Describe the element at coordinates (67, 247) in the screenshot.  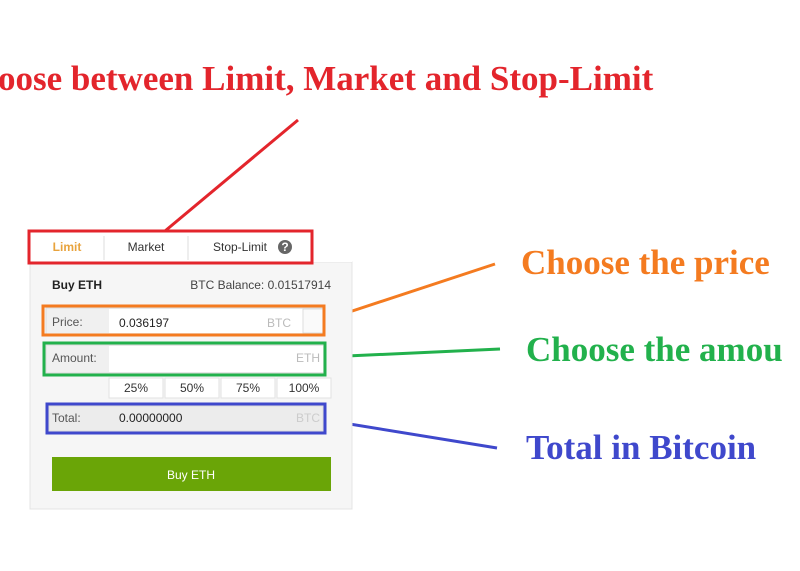
I see `tab: Limit` at that location.